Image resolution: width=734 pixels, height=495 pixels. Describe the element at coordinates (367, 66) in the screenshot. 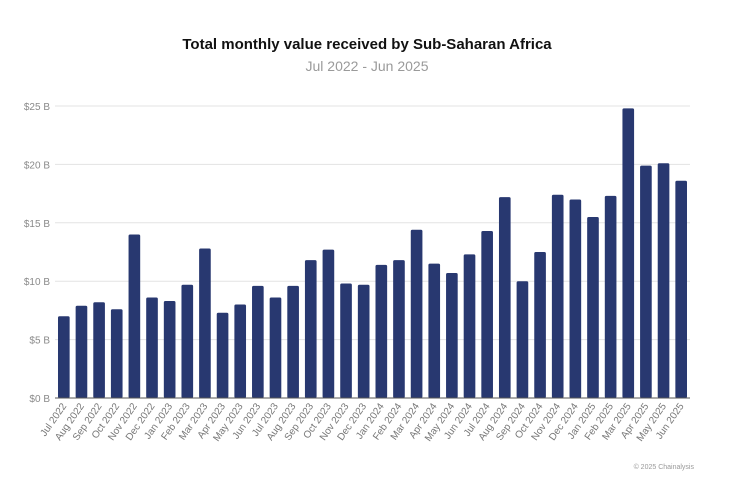

I see `chart-subtitle: Jul 2022 - Jun 2025` at that location.